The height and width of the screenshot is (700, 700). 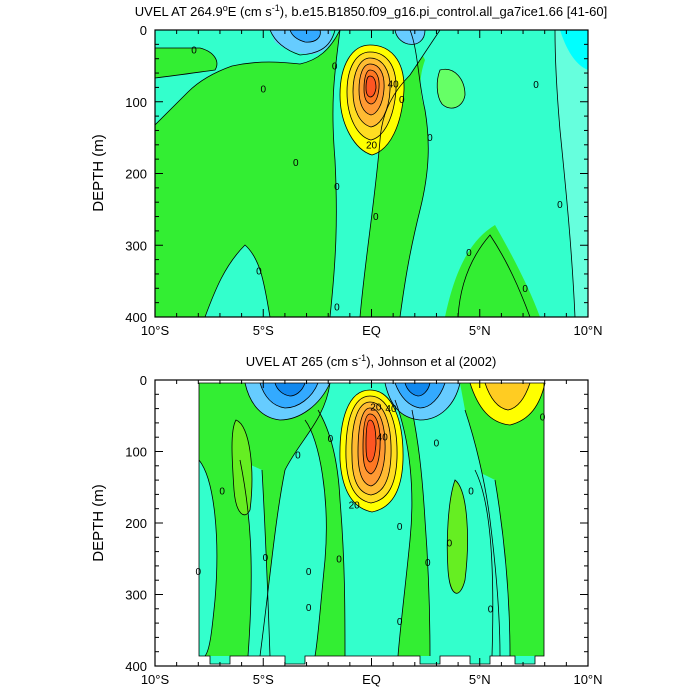 I want to click on green-region-left-tongue, so click(x=186, y=63).